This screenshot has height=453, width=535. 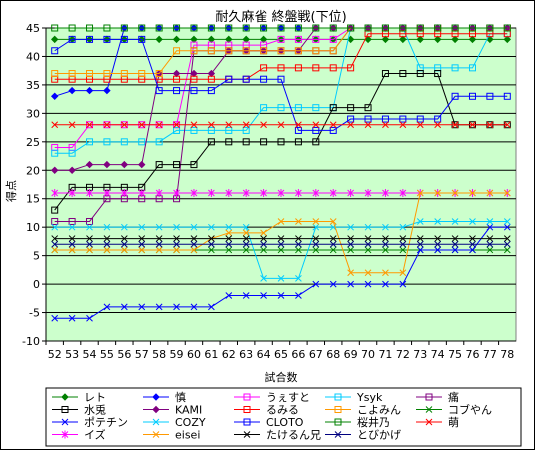 What do you see at coordinates (164, 397) in the screenshot?
I see `legend-item: 慎` at bounding box center [164, 397].